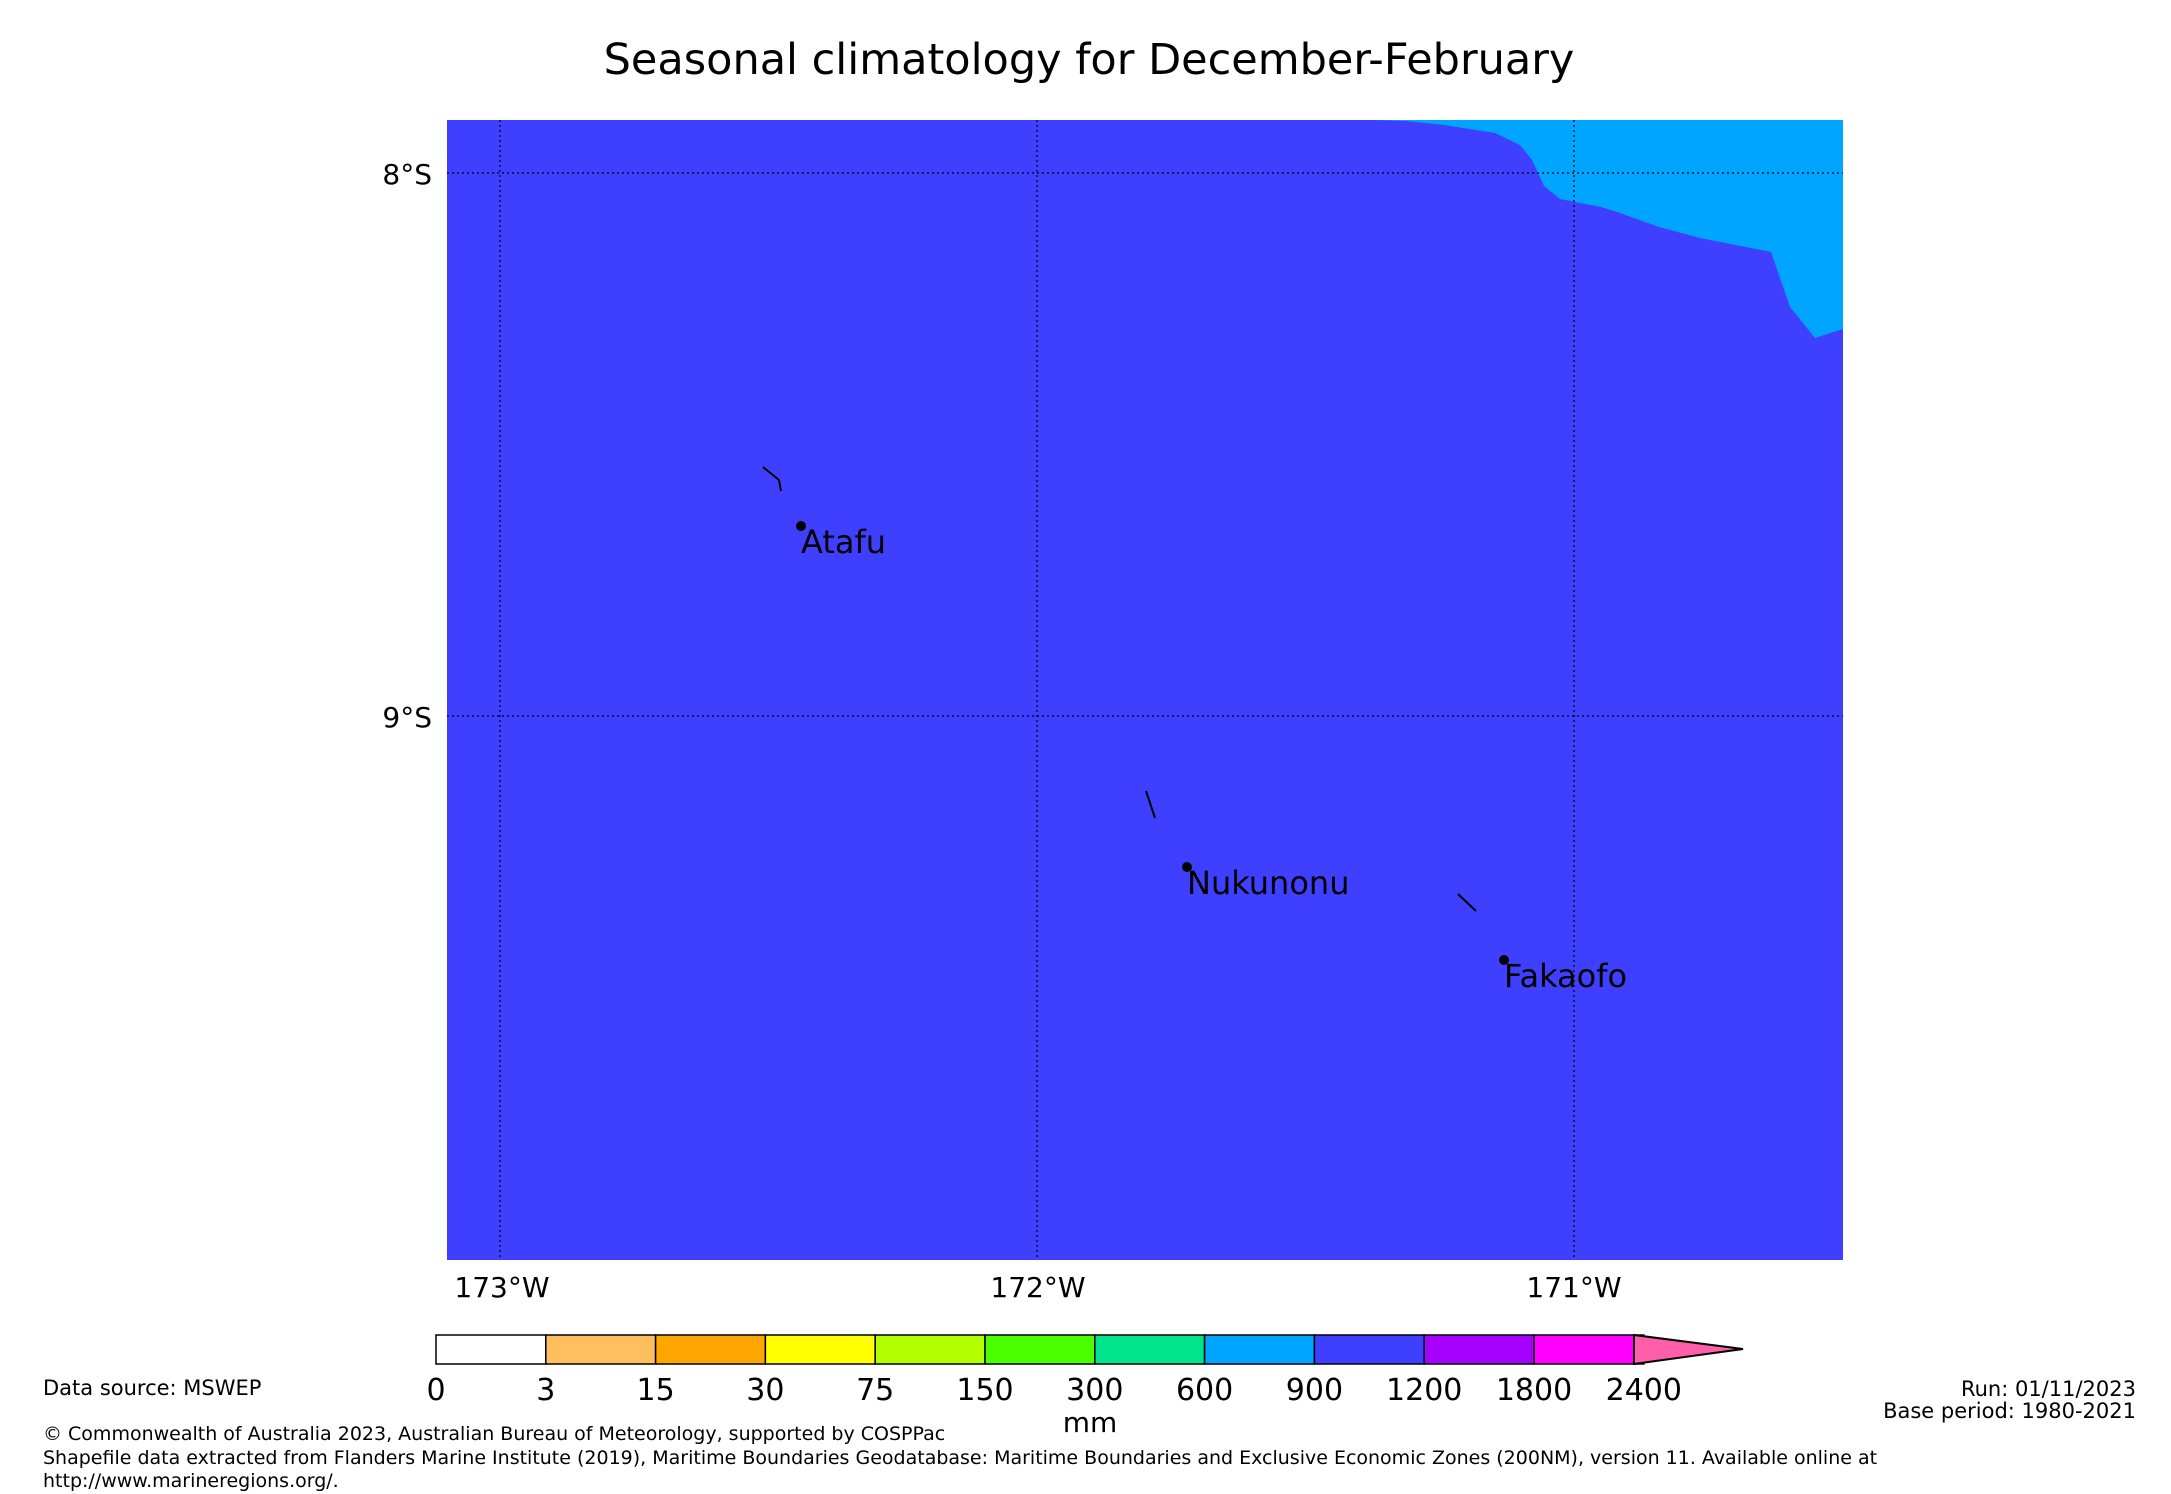  Describe the element at coordinates (1467, 902) in the screenshot. I see `fakaofo-atoll-outline` at that location.